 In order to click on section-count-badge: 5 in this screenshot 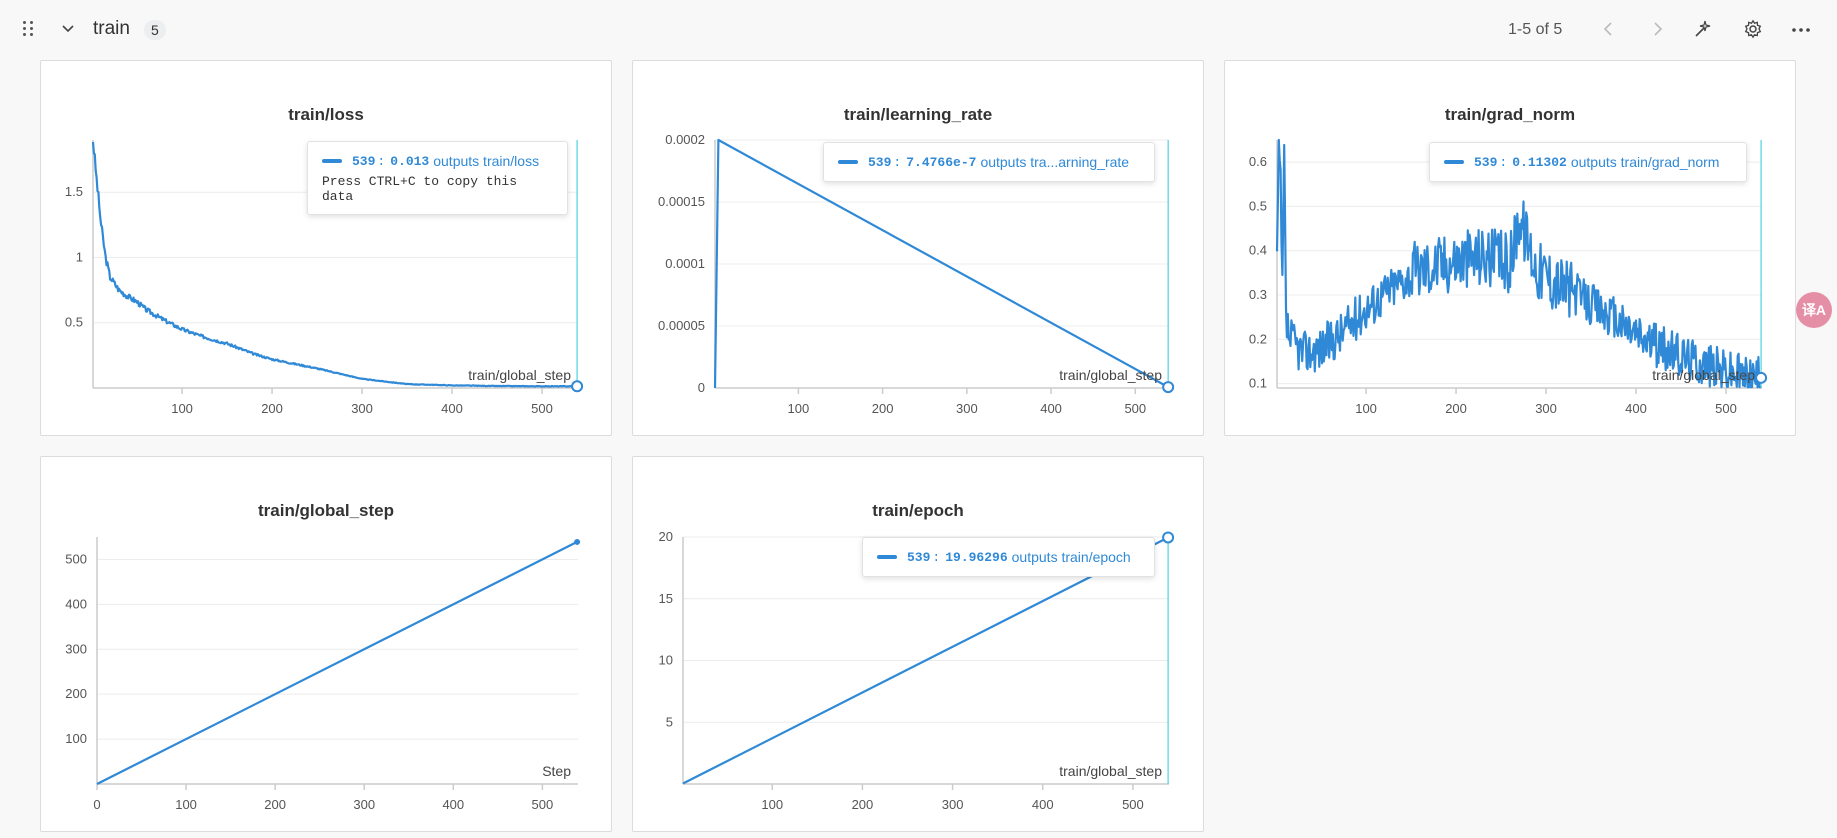, I will do `click(155, 30)`.